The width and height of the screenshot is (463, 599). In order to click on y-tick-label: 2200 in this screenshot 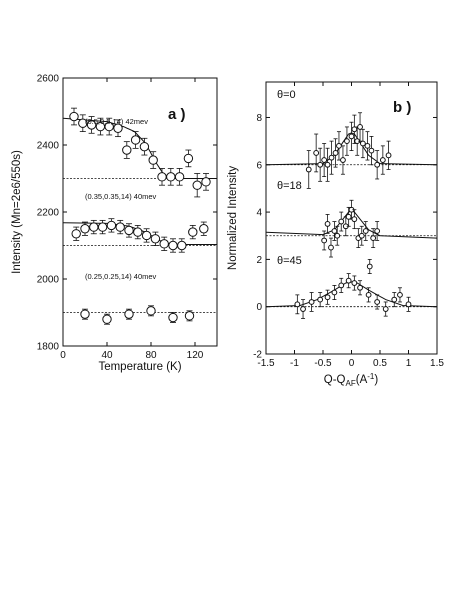, I will do `click(48, 213)`.